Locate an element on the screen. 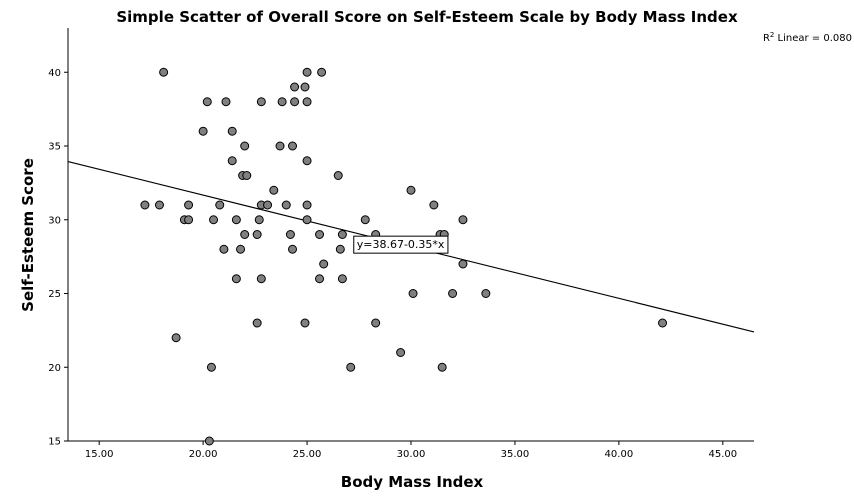  y-tick-label: 20 is located at coordinates (54, 368).